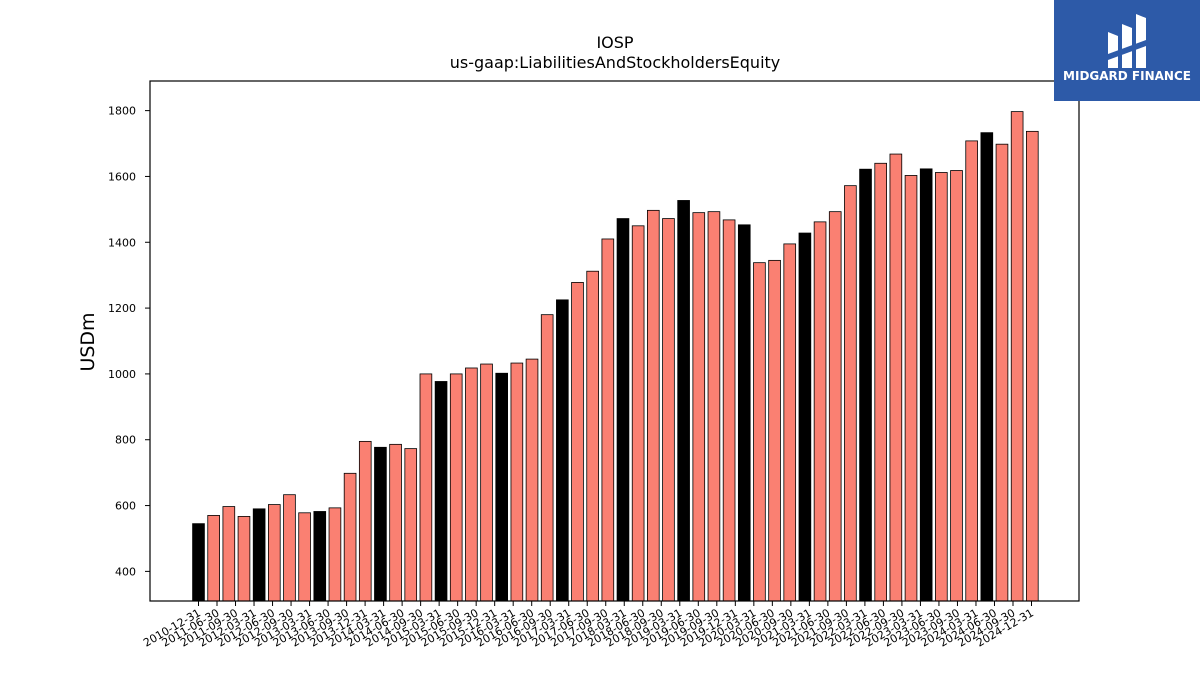  I want to click on y-tick-label: 400, so click(125, 571).